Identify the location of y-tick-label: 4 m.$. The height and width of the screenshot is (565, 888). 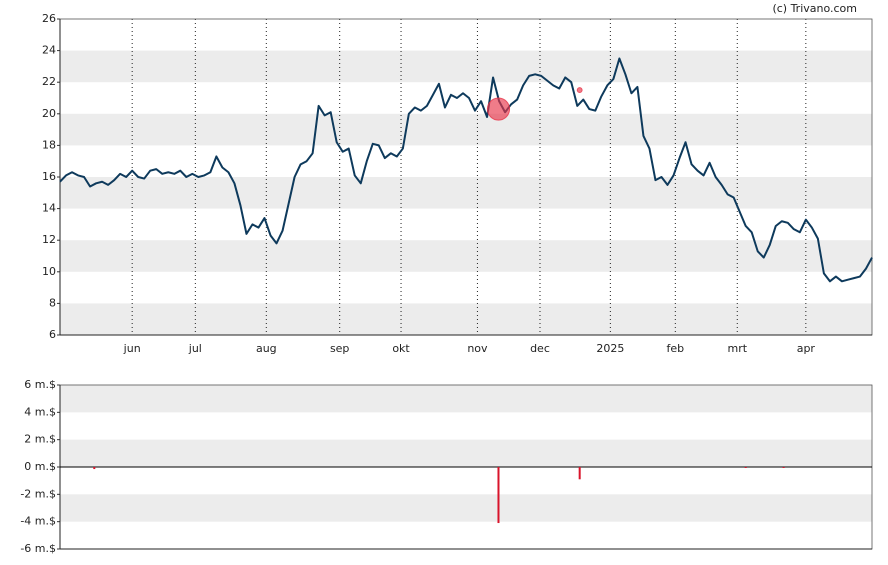
(40, 411).